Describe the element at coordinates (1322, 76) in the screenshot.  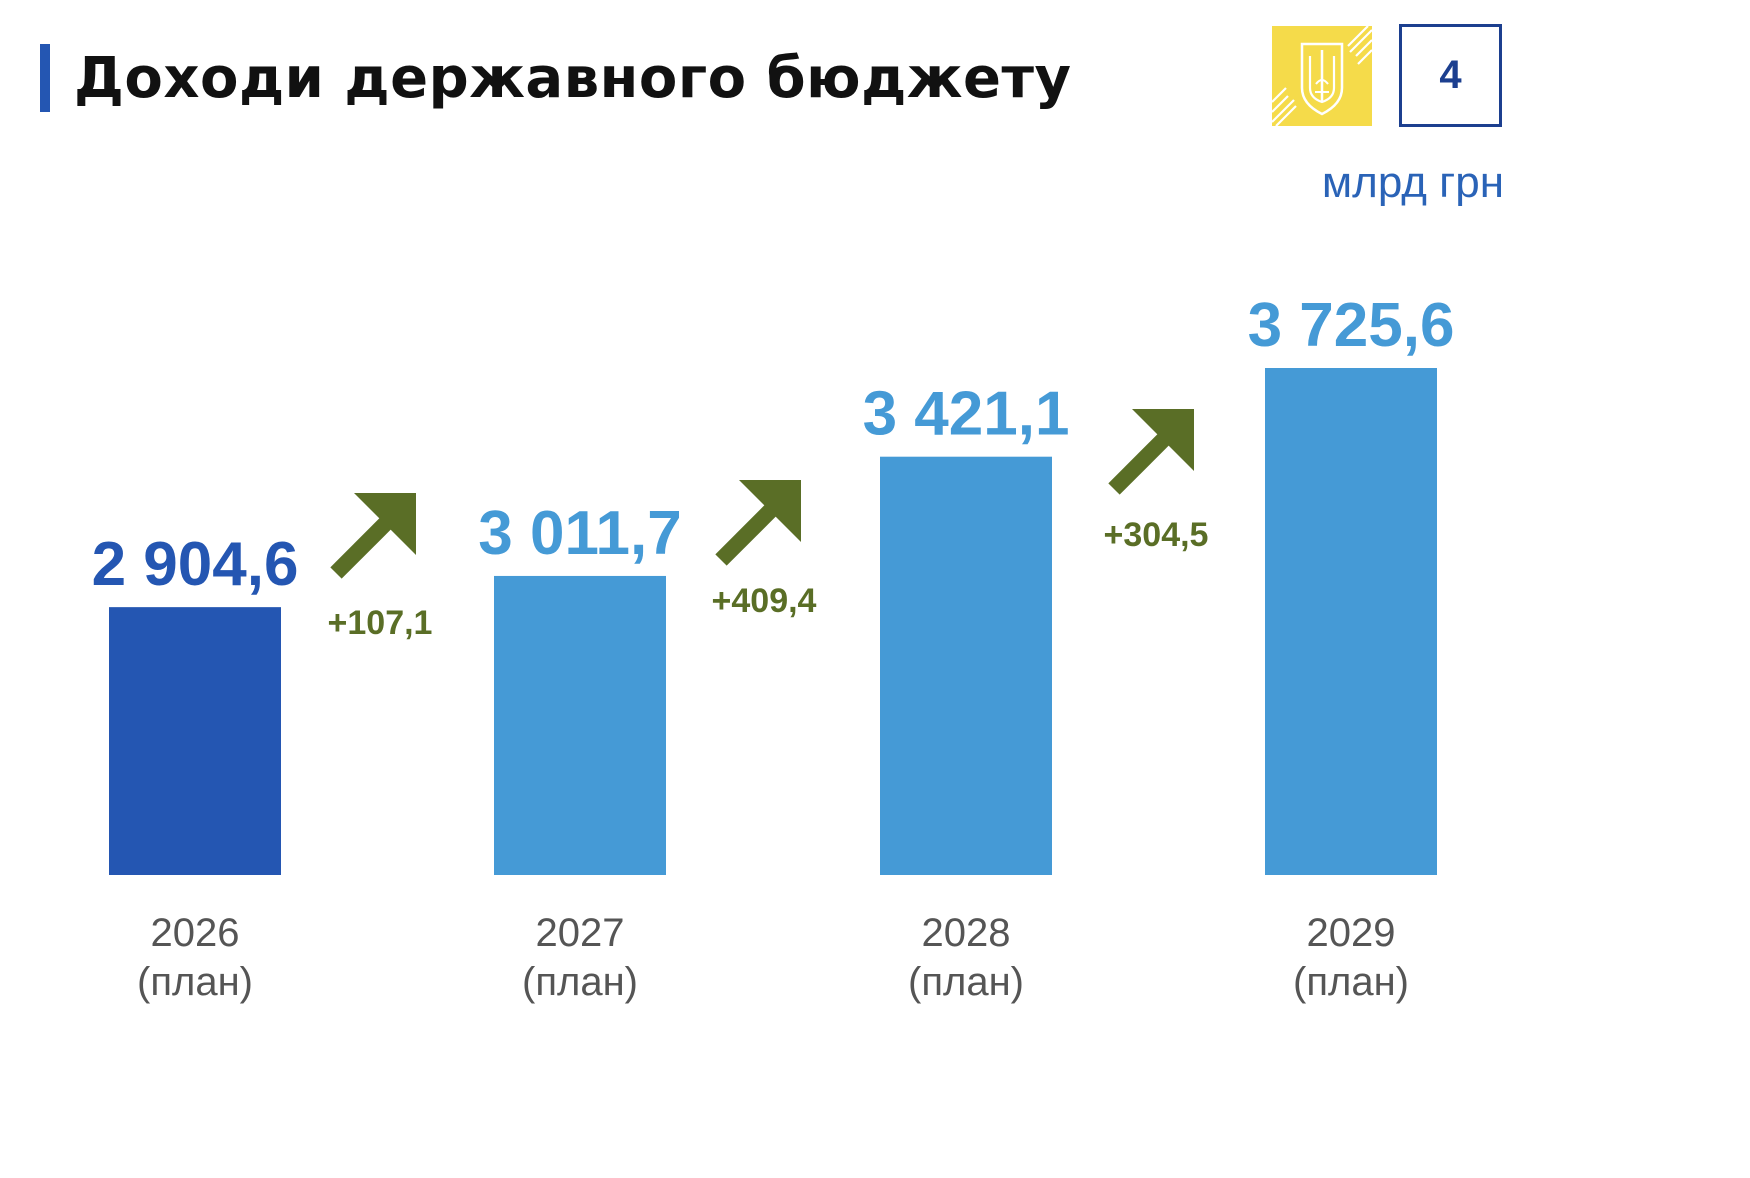
I see `ukraine-emblem-logo` at that location.